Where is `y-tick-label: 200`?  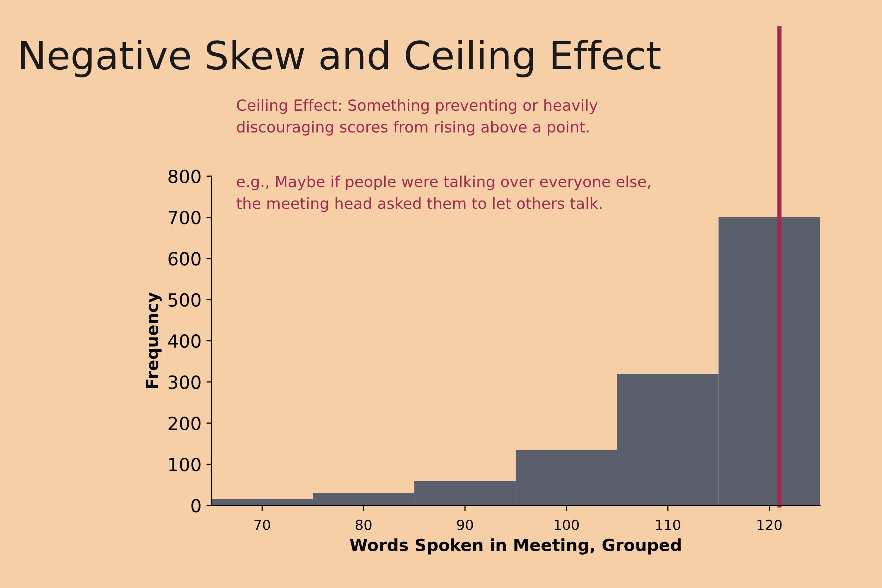 y-tick-label: 200 is located at coordinates (184, 423).